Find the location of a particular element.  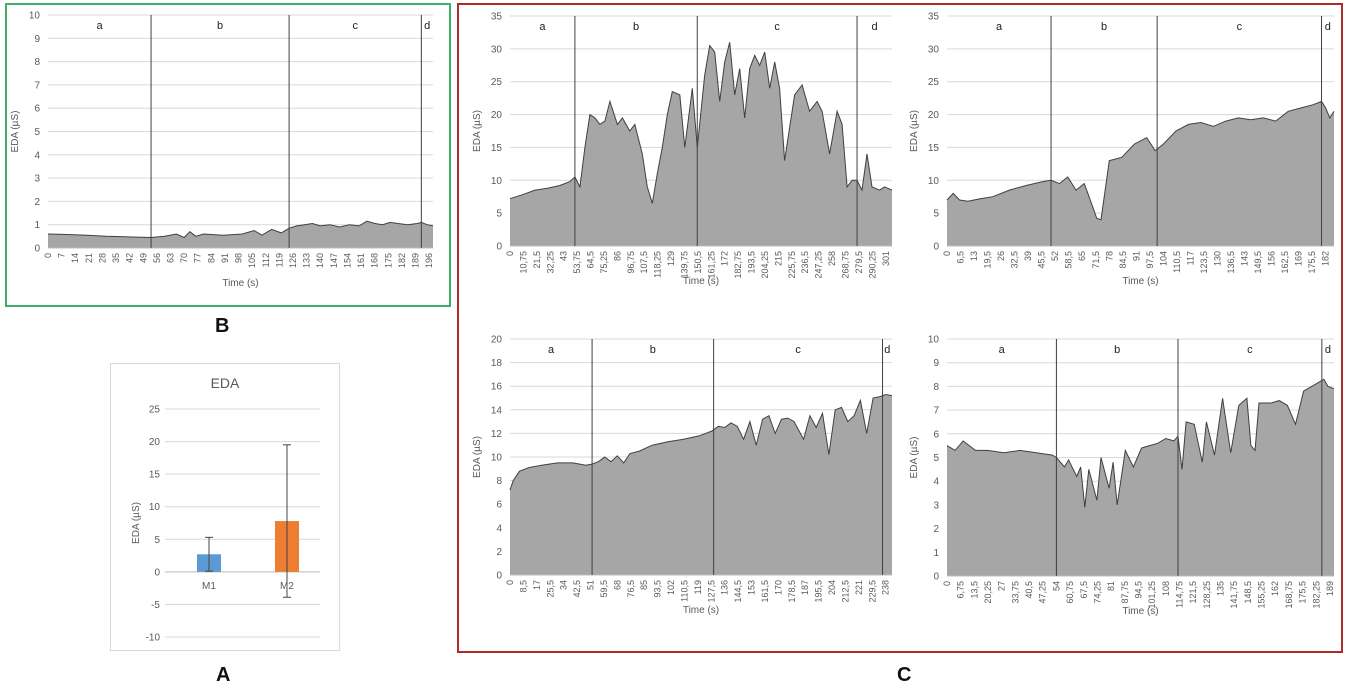

x-tick-label: 47,25 is located at coordinates (1043, 592).